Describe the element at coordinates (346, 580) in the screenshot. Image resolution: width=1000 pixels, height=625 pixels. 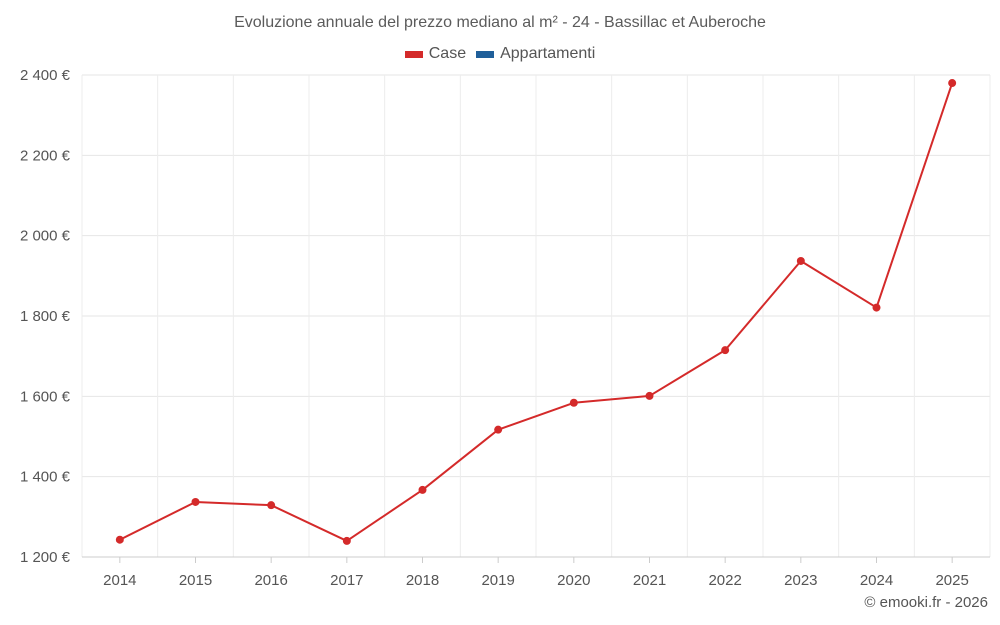
I see `x-tick-label: 2017` at that location.